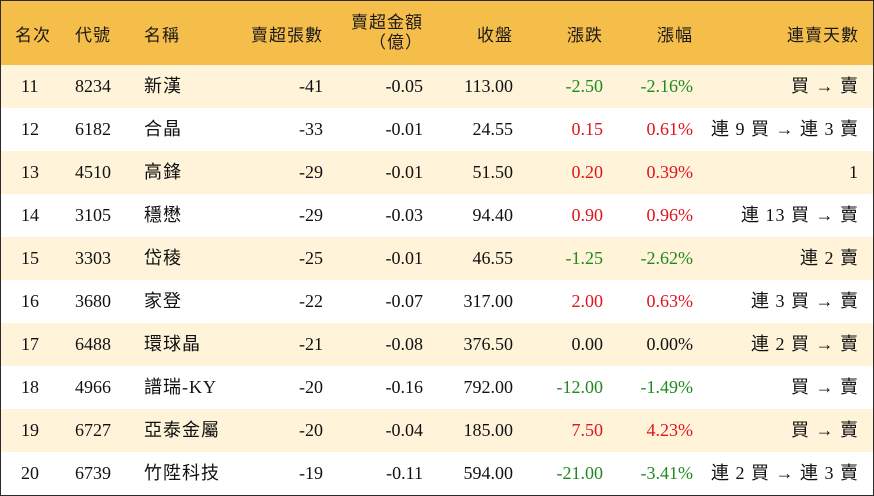 The width and height of the screenshot is (874, 496). Describe the element at coordinates (311, 301) in the screenshot. I see `cell-net-sell-lots: -22` at that location.